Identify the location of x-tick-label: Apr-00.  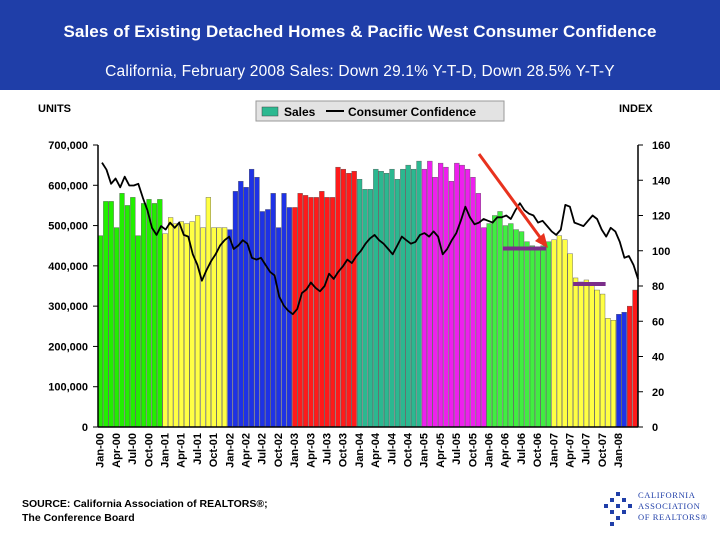
(117, 450).